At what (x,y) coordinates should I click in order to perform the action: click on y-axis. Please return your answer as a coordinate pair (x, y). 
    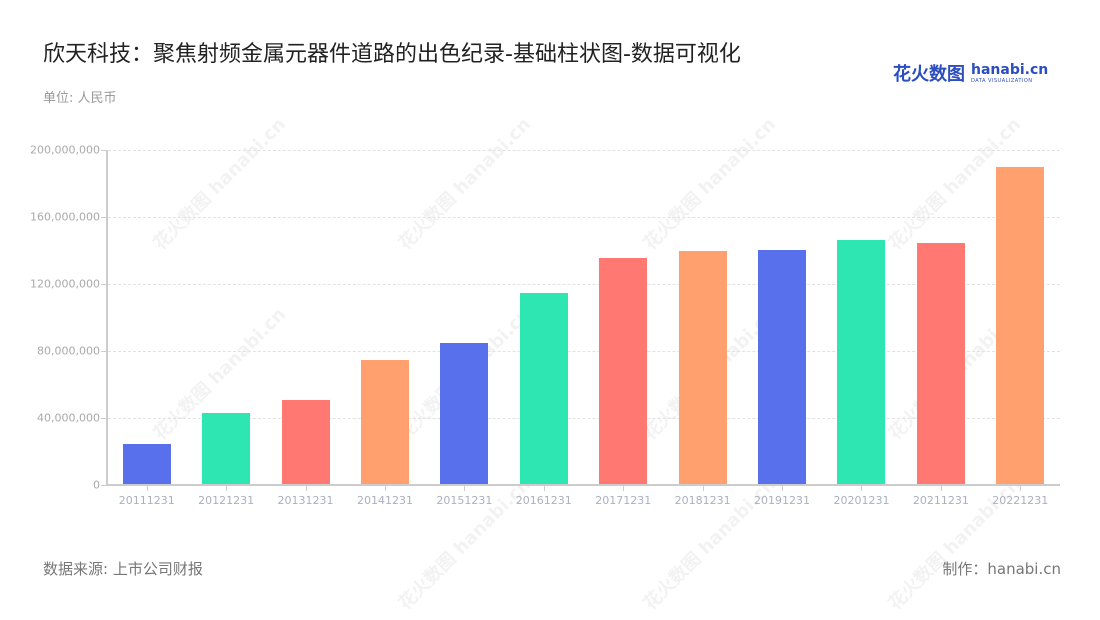
    Looking at the image, I should click on (107, 317).